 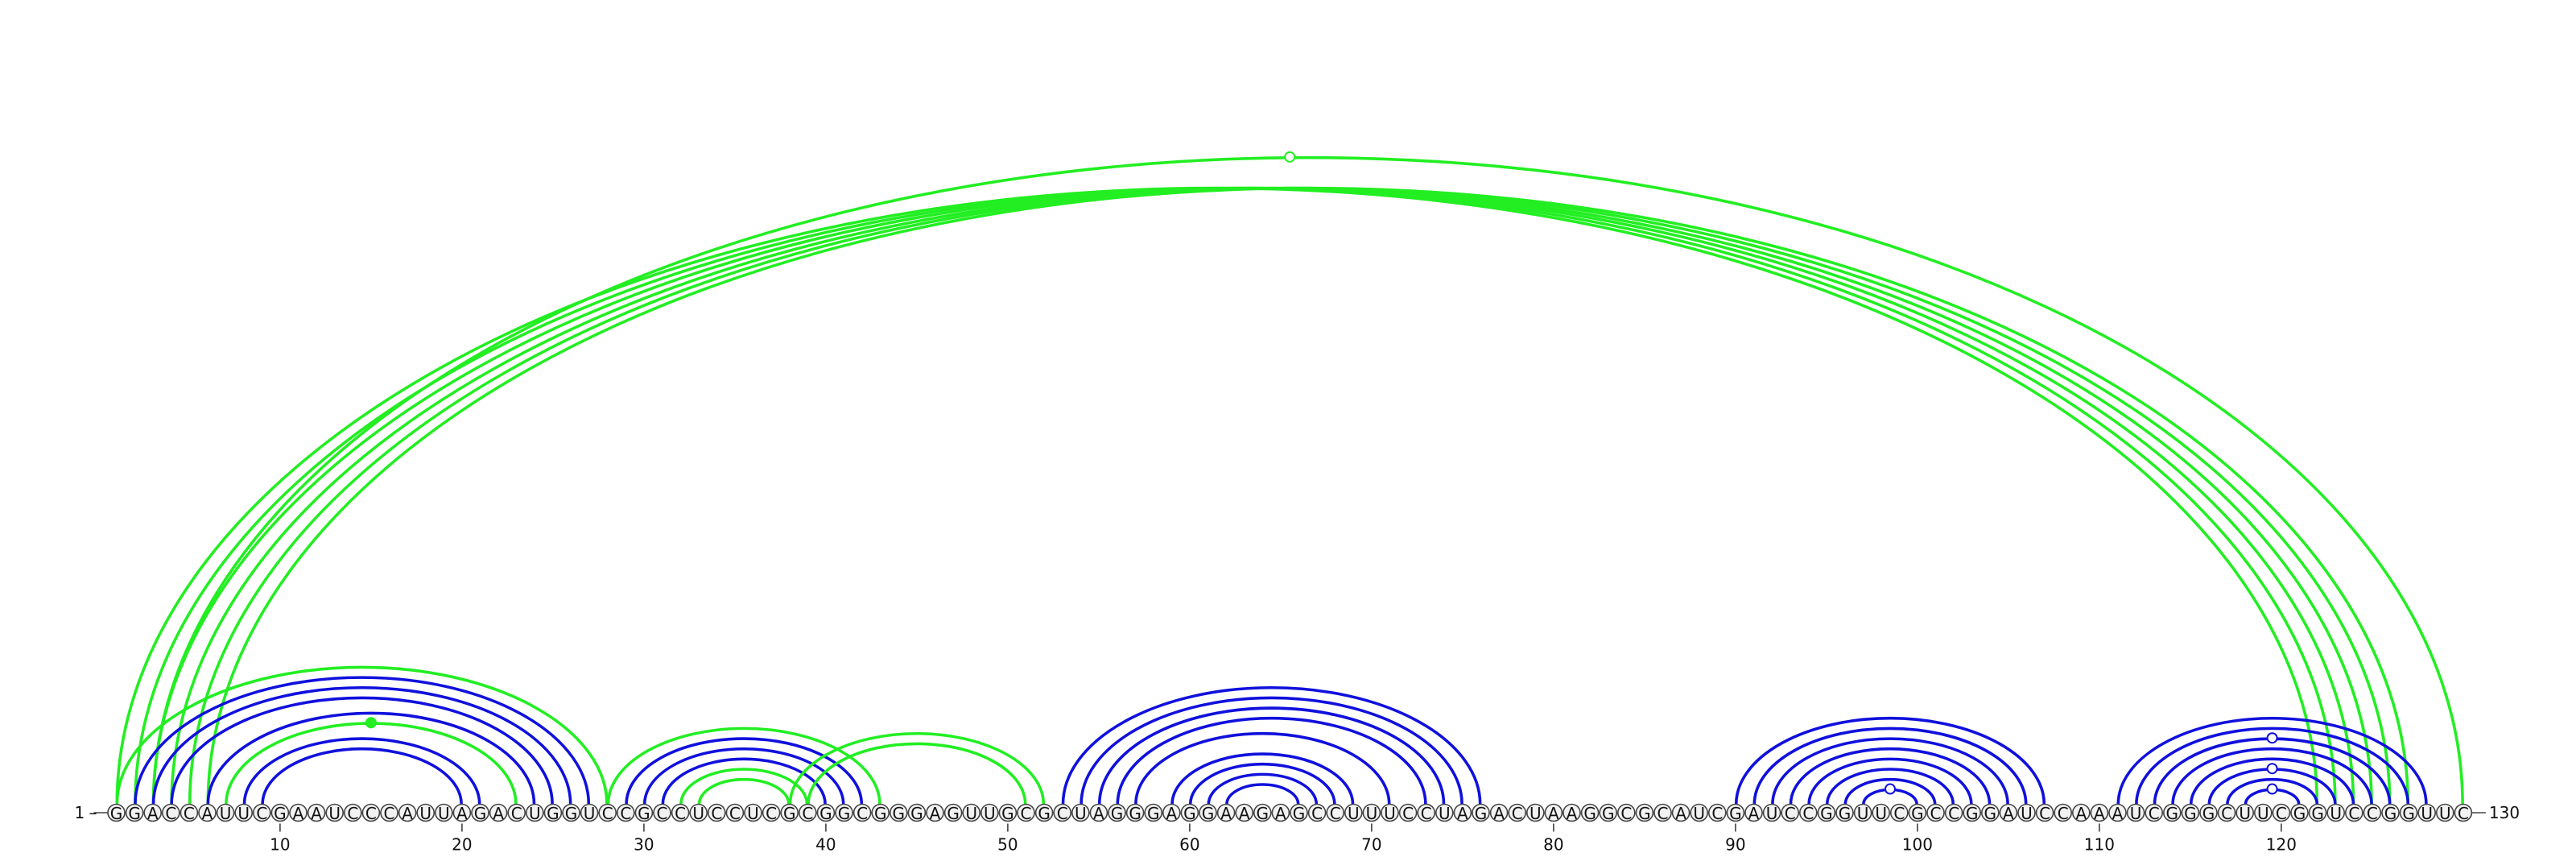 I want to click on nucleotide-119: U, so click(x=2263, y=813).